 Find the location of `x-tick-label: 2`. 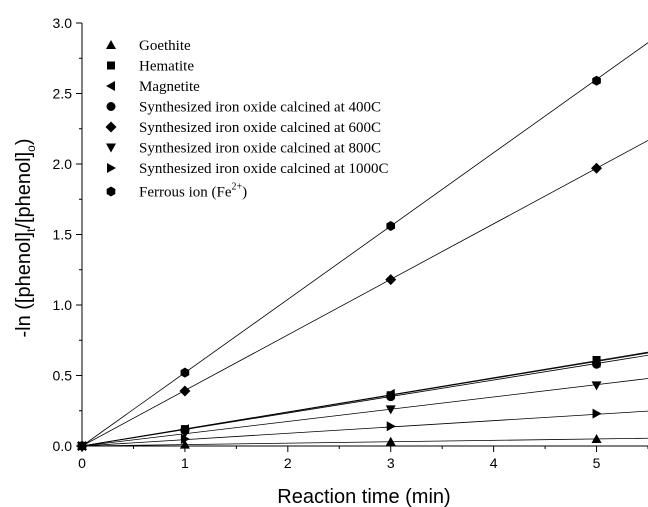

x-tick-label: 2 is located at coordinates (288, 463).